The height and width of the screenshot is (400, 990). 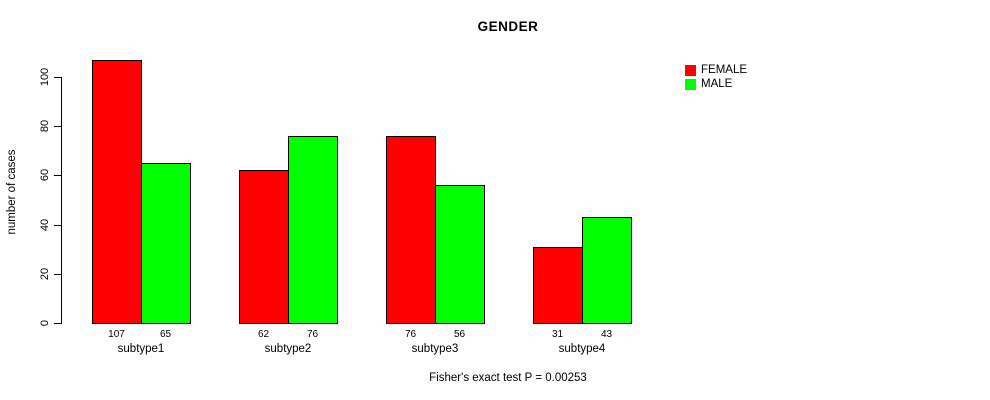 I want to click on y-tick-label: 40, so click(x=45, y=225).